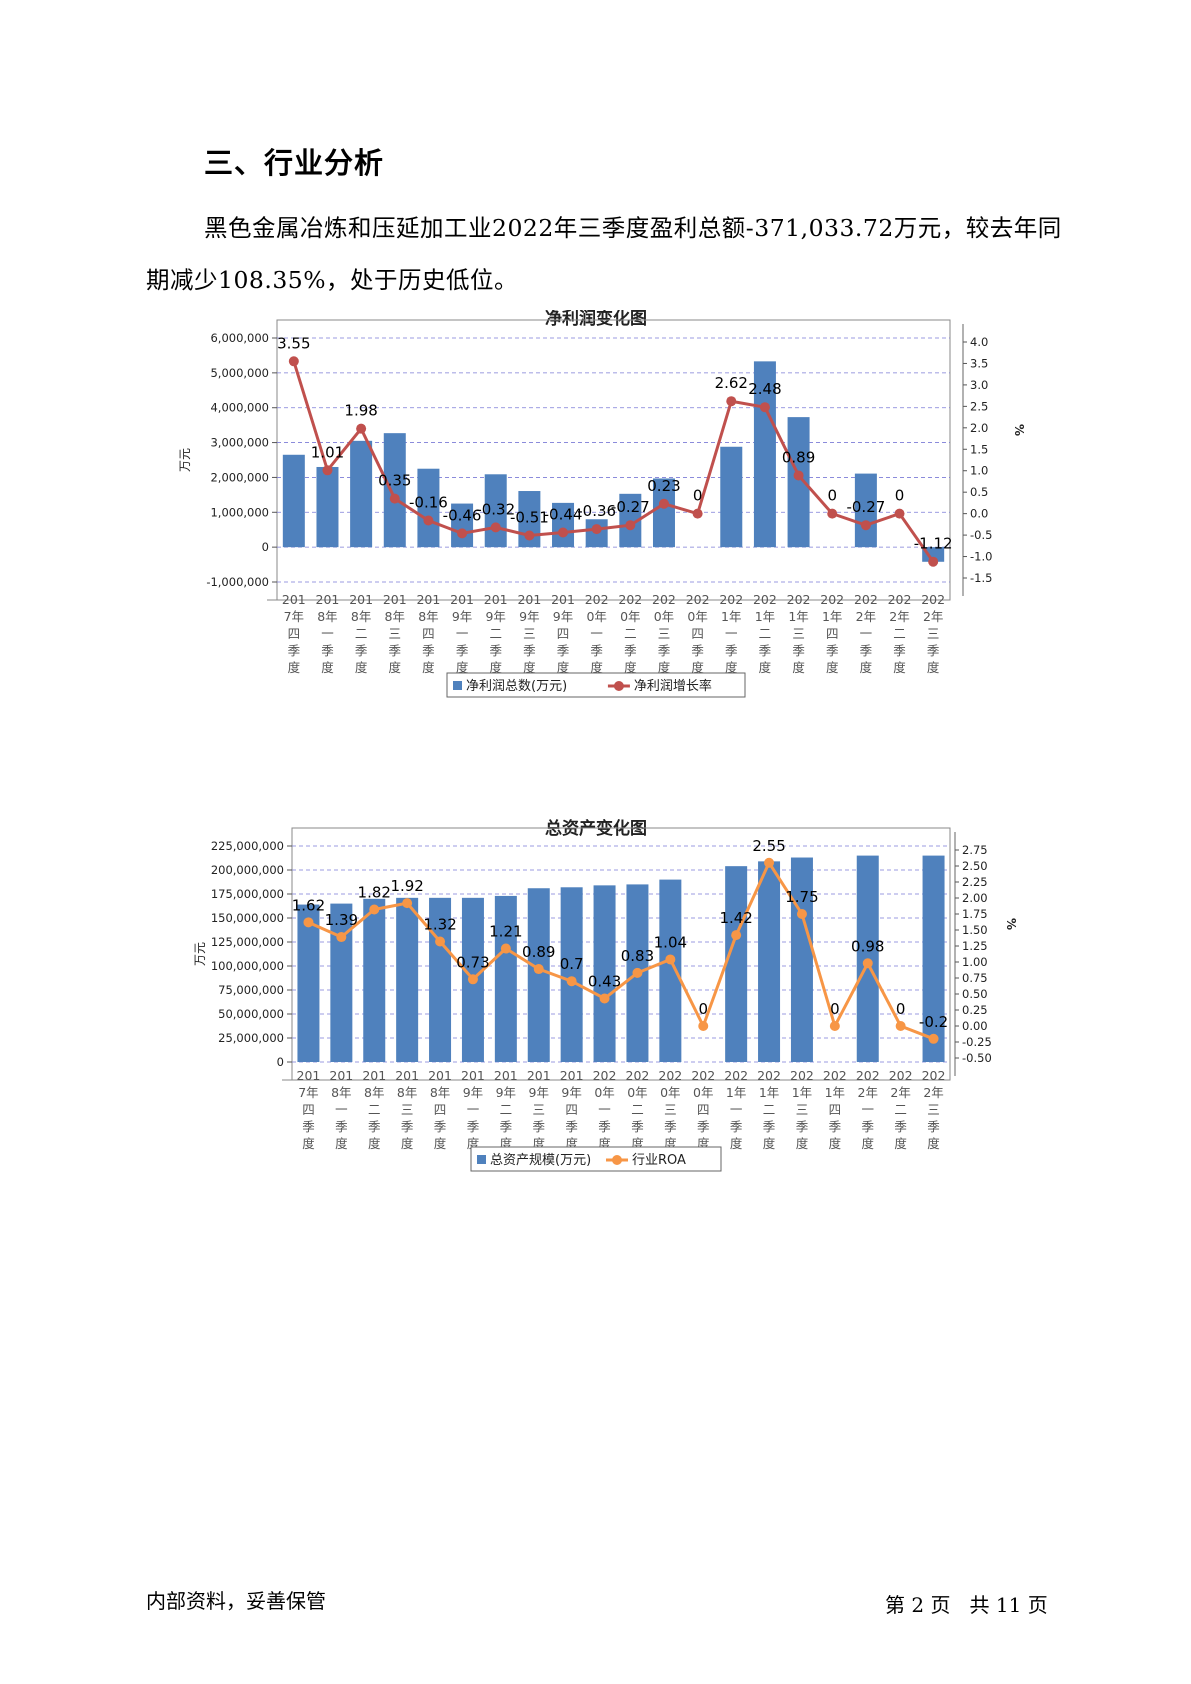 The image size is (1191, 1684). What do you see at coordinates (472, 962) in the screenshot?
I see `data-label: 0.73` at bounding box center [472, 962].